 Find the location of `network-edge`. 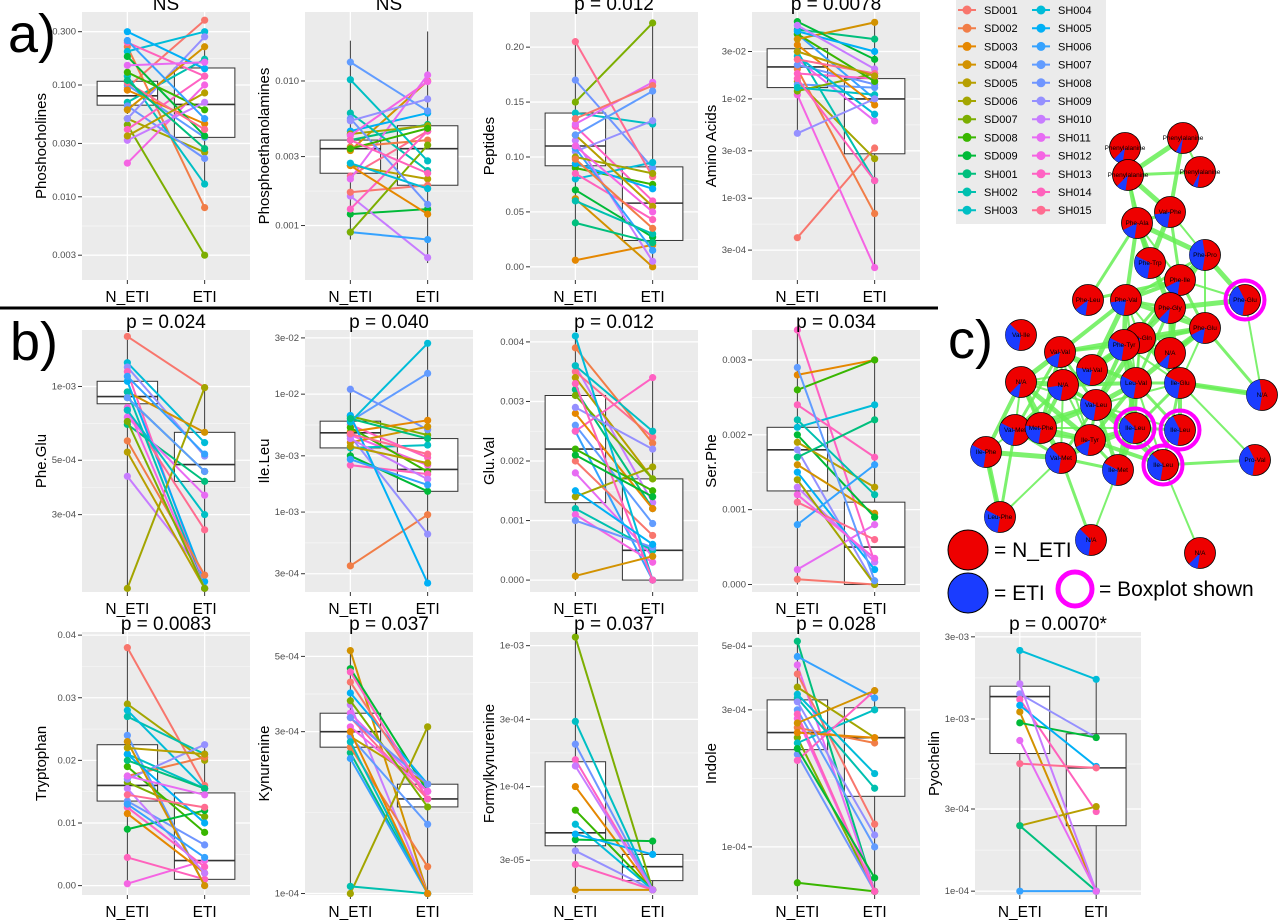

network-edge is located at coordinates (1253, 347).